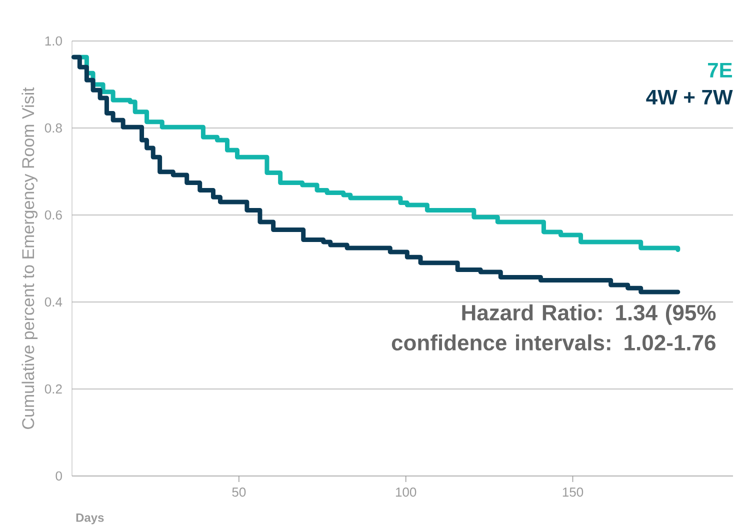  What do you see at coordinates (53, 128) in the screenshot?
I see `y-tick-label: 0.8` at bounding box center [53, 128].